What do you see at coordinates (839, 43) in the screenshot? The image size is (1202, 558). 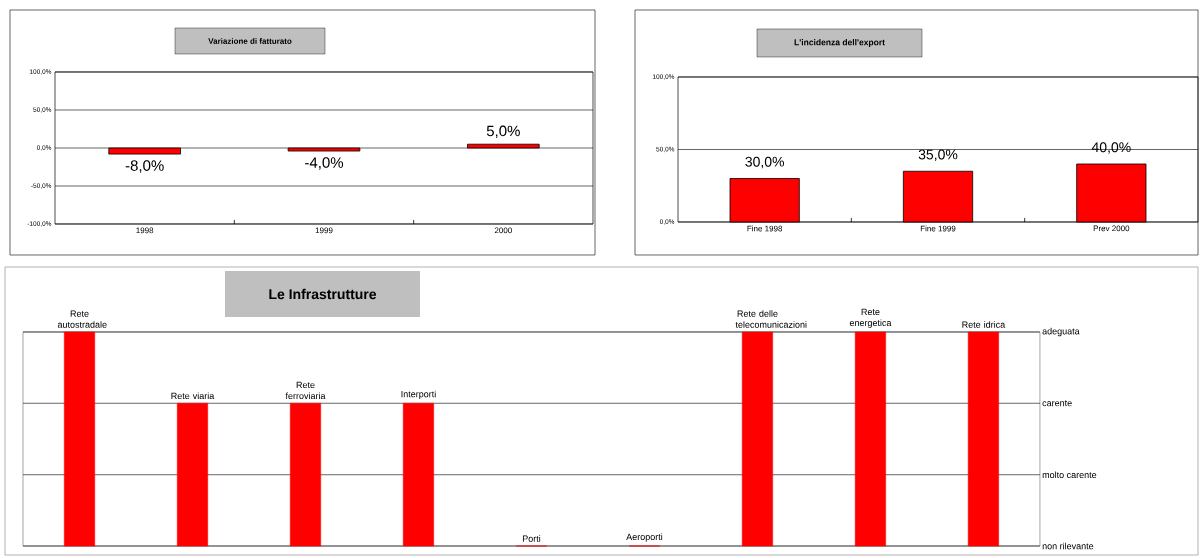 I see `chart-title: L'incidenza dell'export` at bounding box center [839, 43].